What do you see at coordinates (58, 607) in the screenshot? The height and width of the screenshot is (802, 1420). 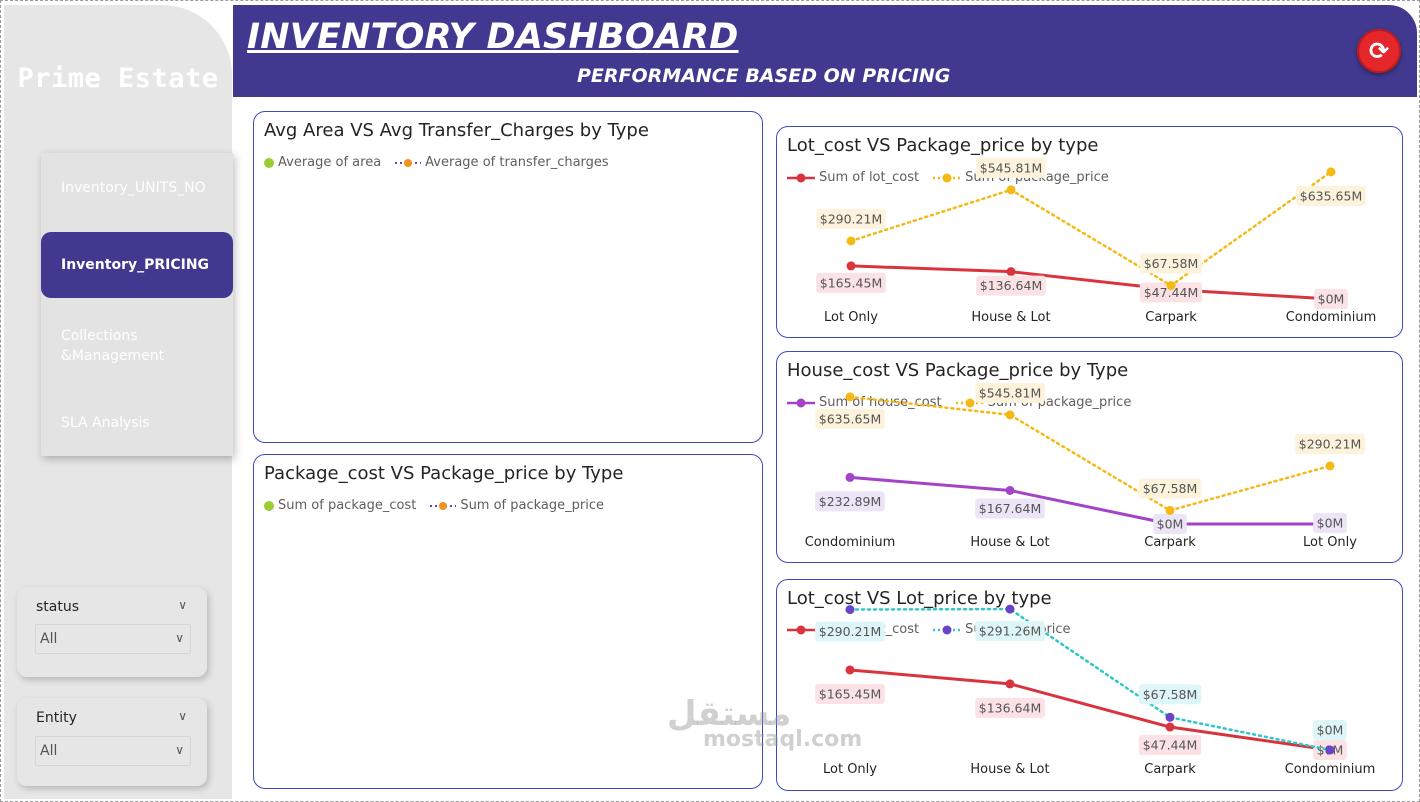 I see `status-slicer-title: status` at bounding box center [58, 607].